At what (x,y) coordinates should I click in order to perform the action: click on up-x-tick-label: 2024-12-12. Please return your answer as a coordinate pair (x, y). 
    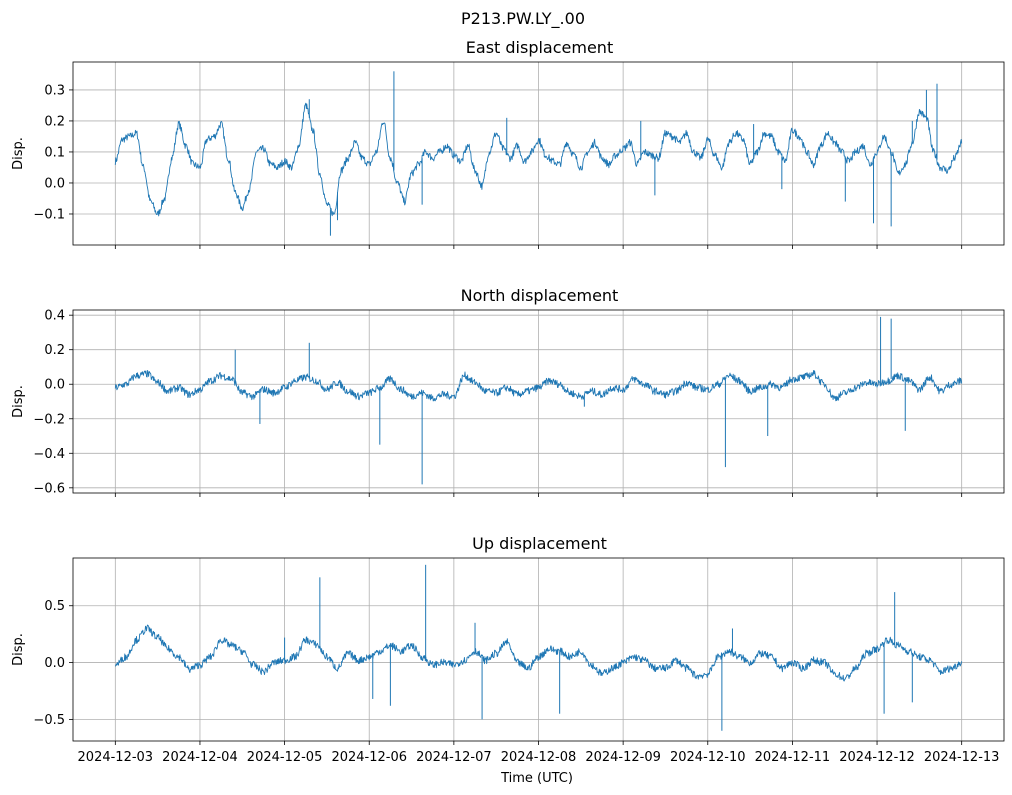
    Looking at the image, I should click on (877, 757).